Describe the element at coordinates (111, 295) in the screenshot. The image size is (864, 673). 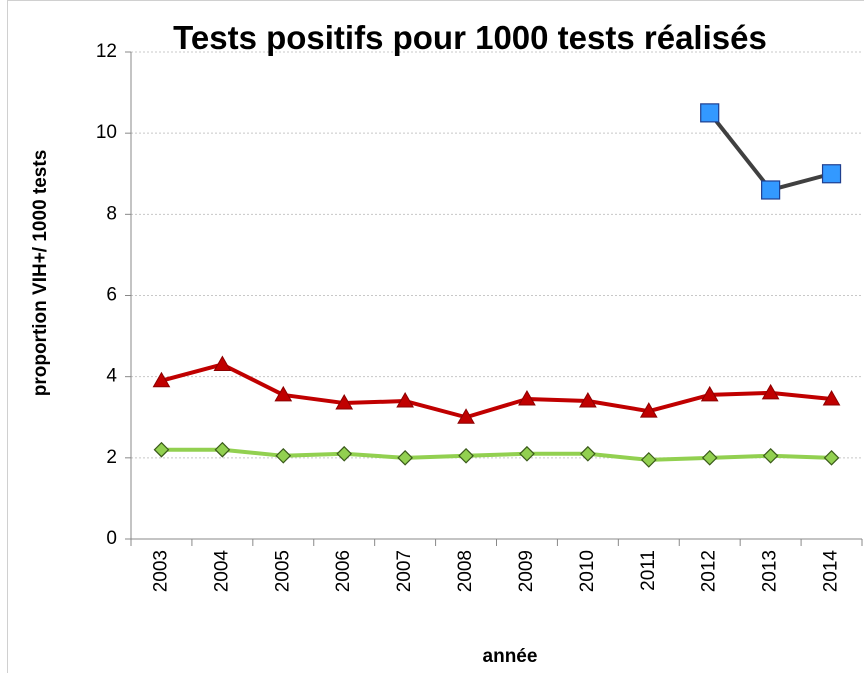
I see `y-tick-label: 6` at that location.